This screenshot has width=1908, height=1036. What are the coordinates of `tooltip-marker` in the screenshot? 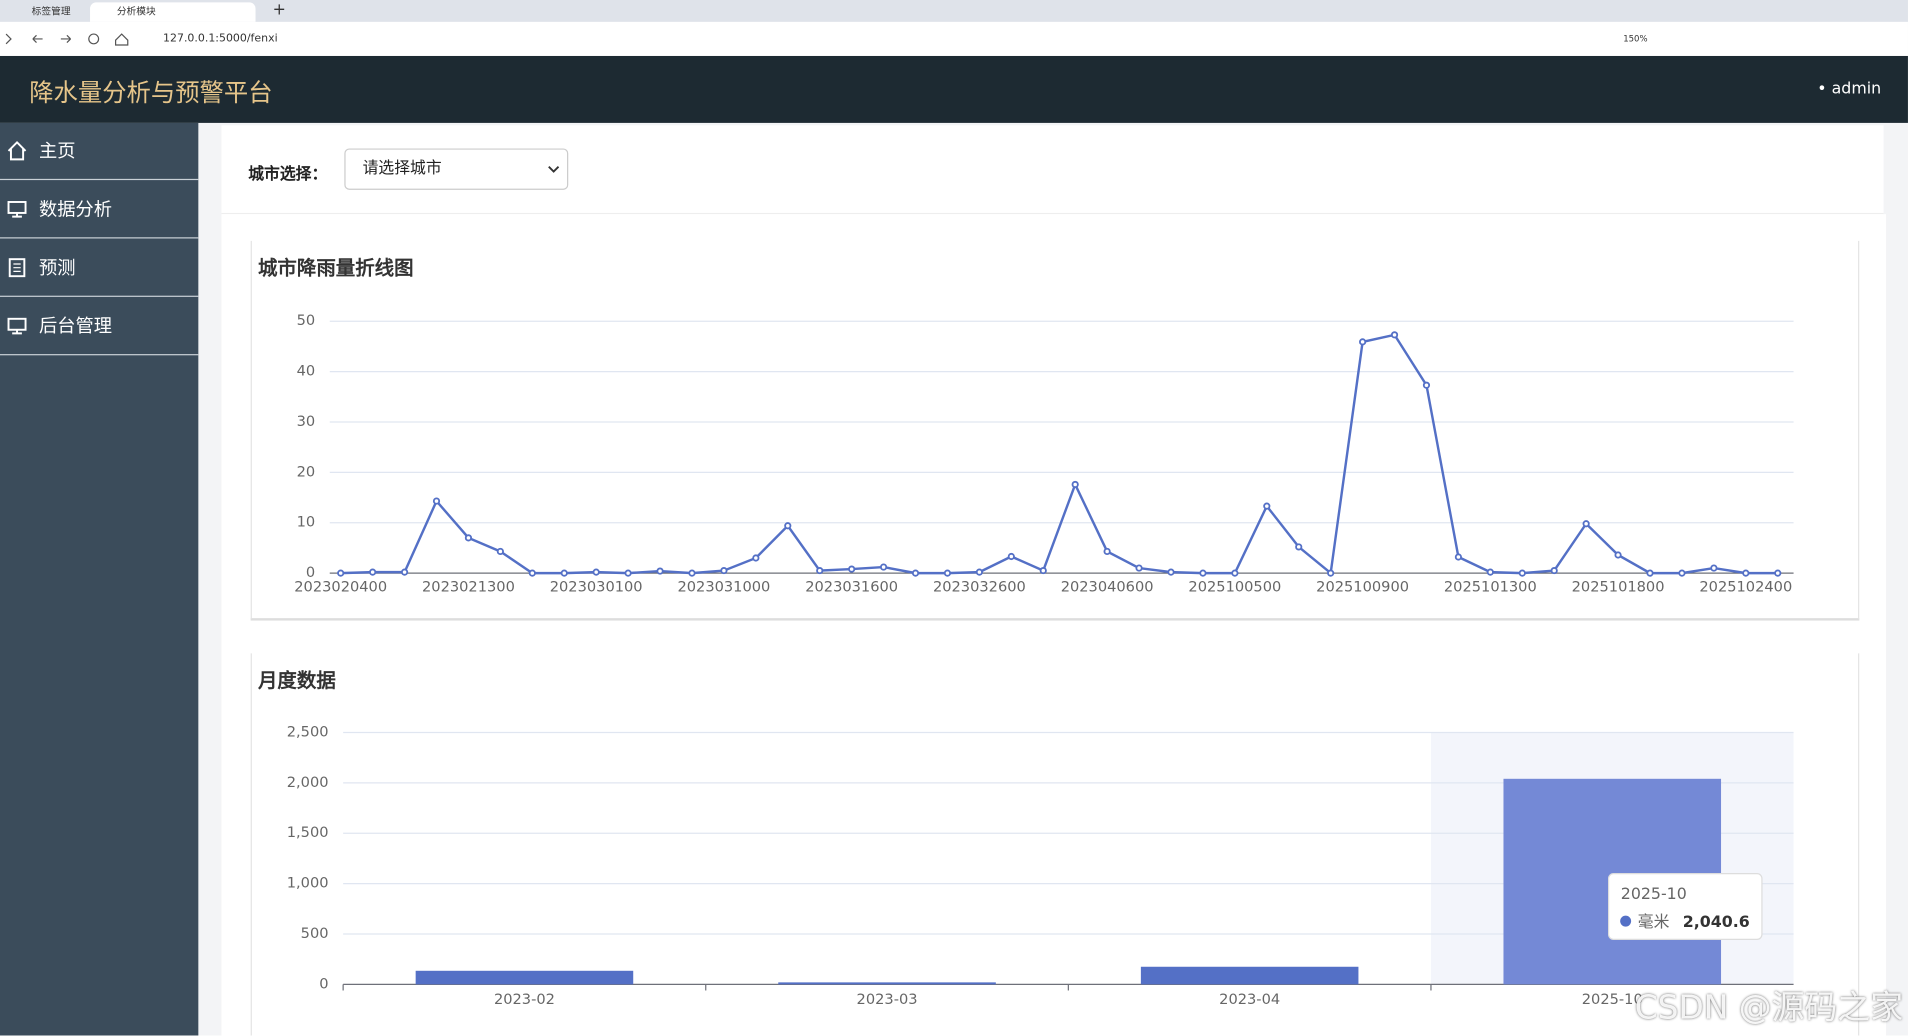 It's located at (1626, 921).